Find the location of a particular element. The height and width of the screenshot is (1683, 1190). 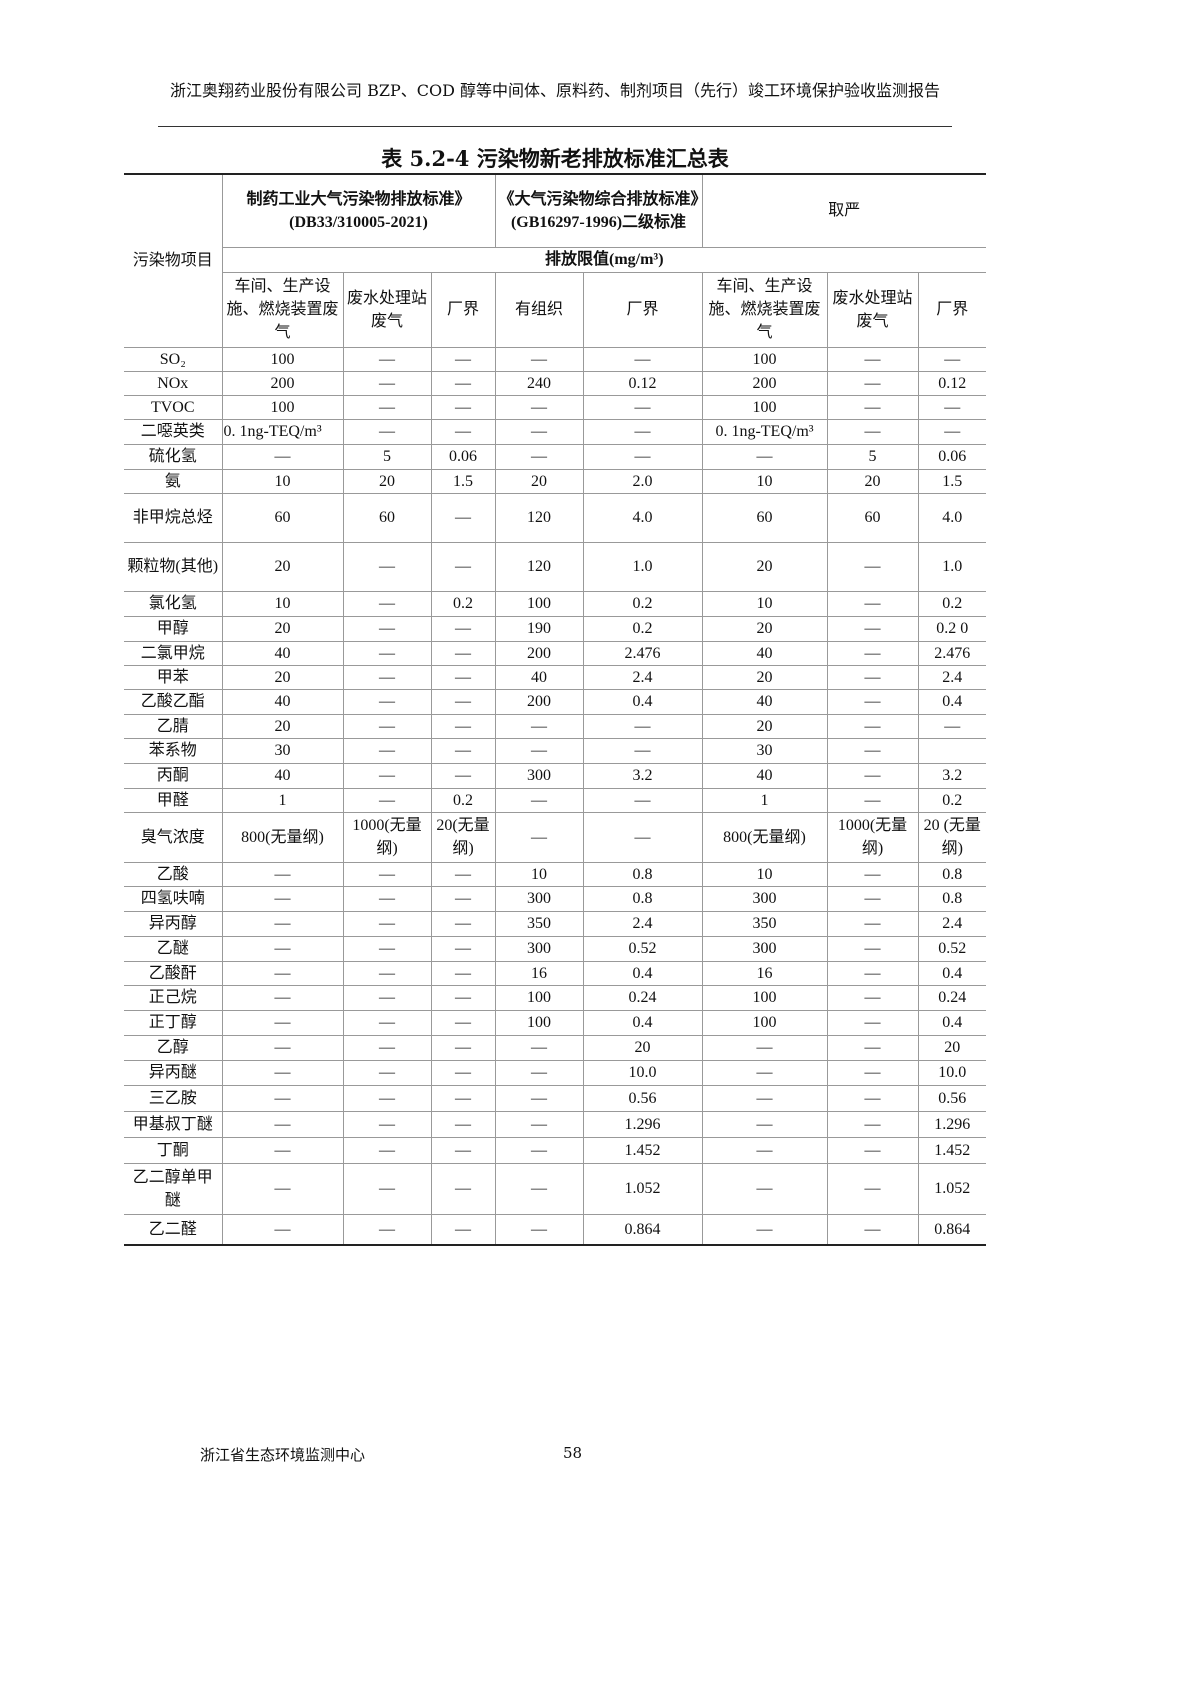

table-row: 丁酮 — — — —1.452— —1.452 is located at coordinates (555, 1150).